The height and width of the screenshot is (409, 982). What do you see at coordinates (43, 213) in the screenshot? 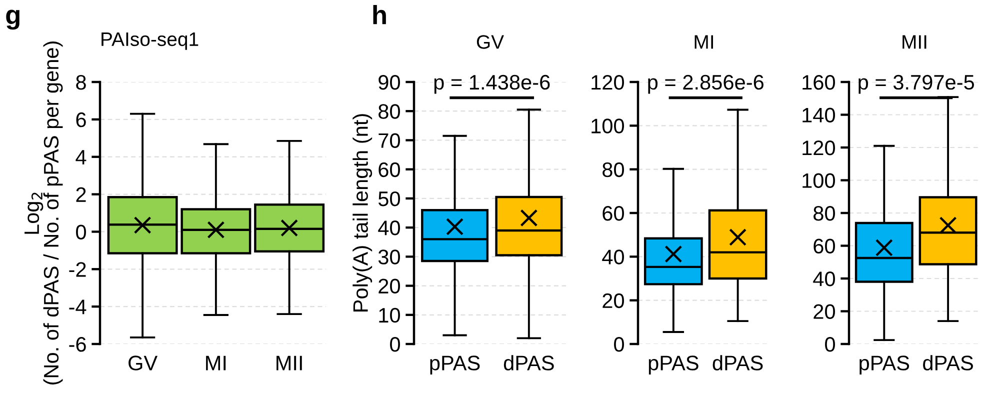
I see `y-axis-title: Log$_{2}$ (No. of dPAS / No. of pPAS per gene)` at bounding box center [43, 213].